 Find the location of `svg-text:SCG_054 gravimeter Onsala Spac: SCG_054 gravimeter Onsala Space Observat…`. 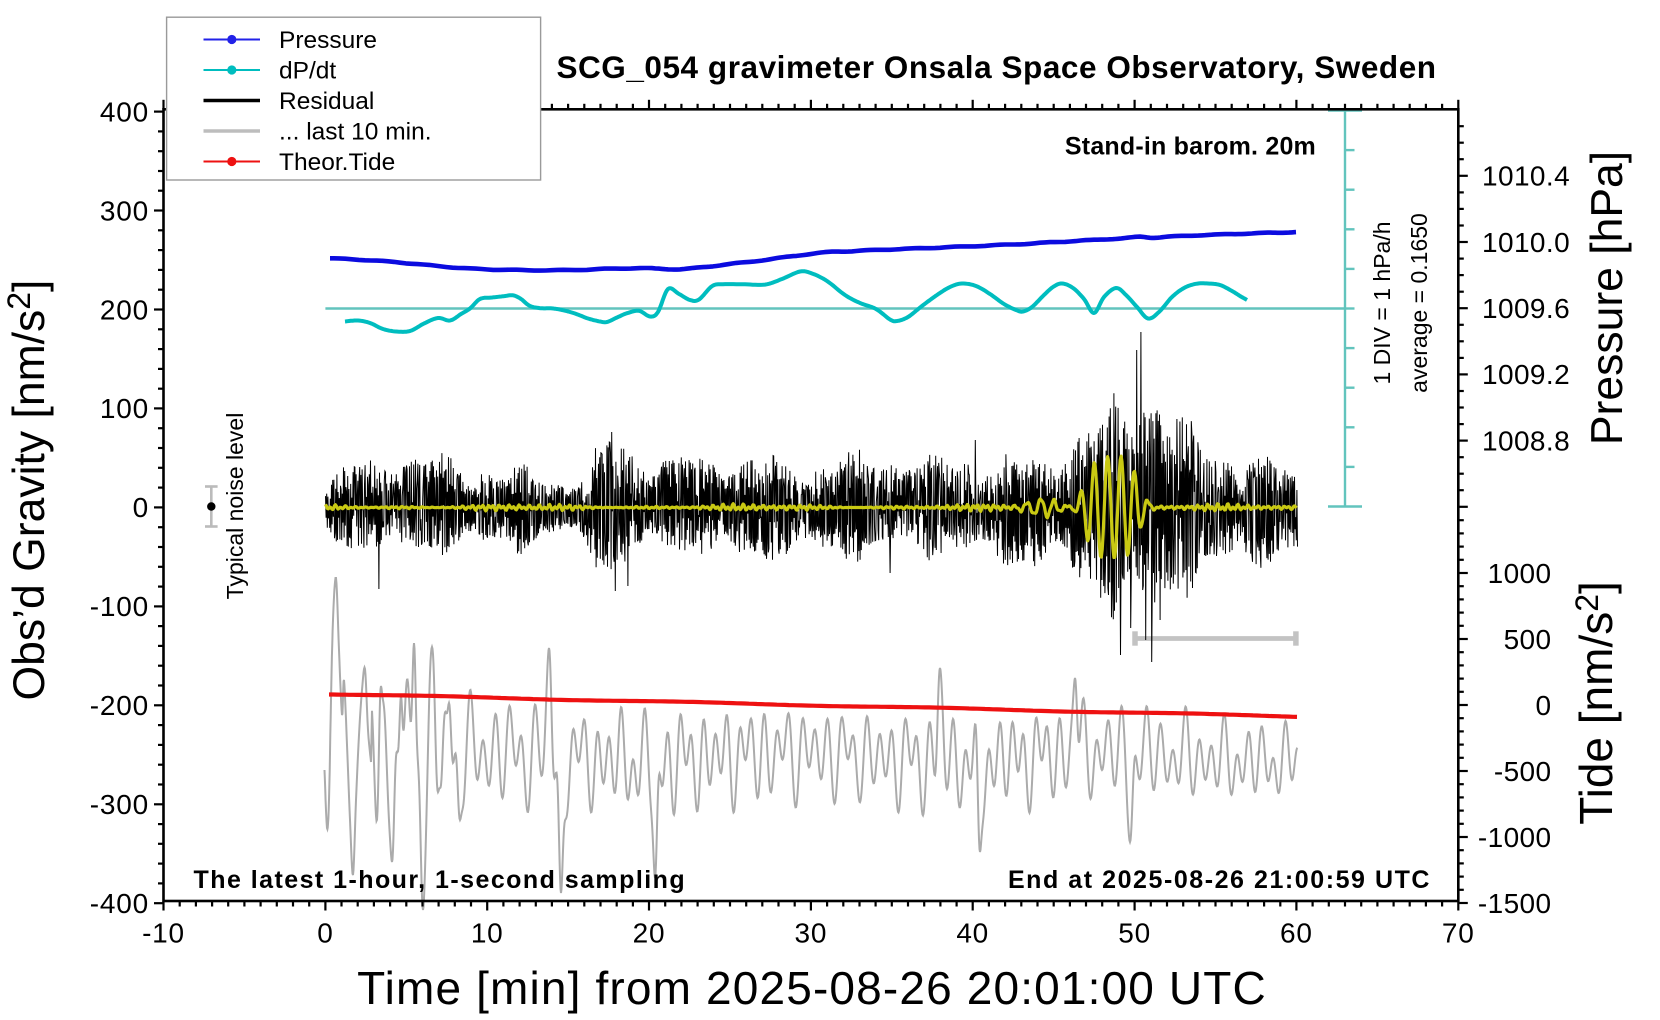

svg-text:SCG_054 gravimeter Onsala Spac: SCG_054 gravimeter Onsala Space Observat… is located at coordinates (996, 67).